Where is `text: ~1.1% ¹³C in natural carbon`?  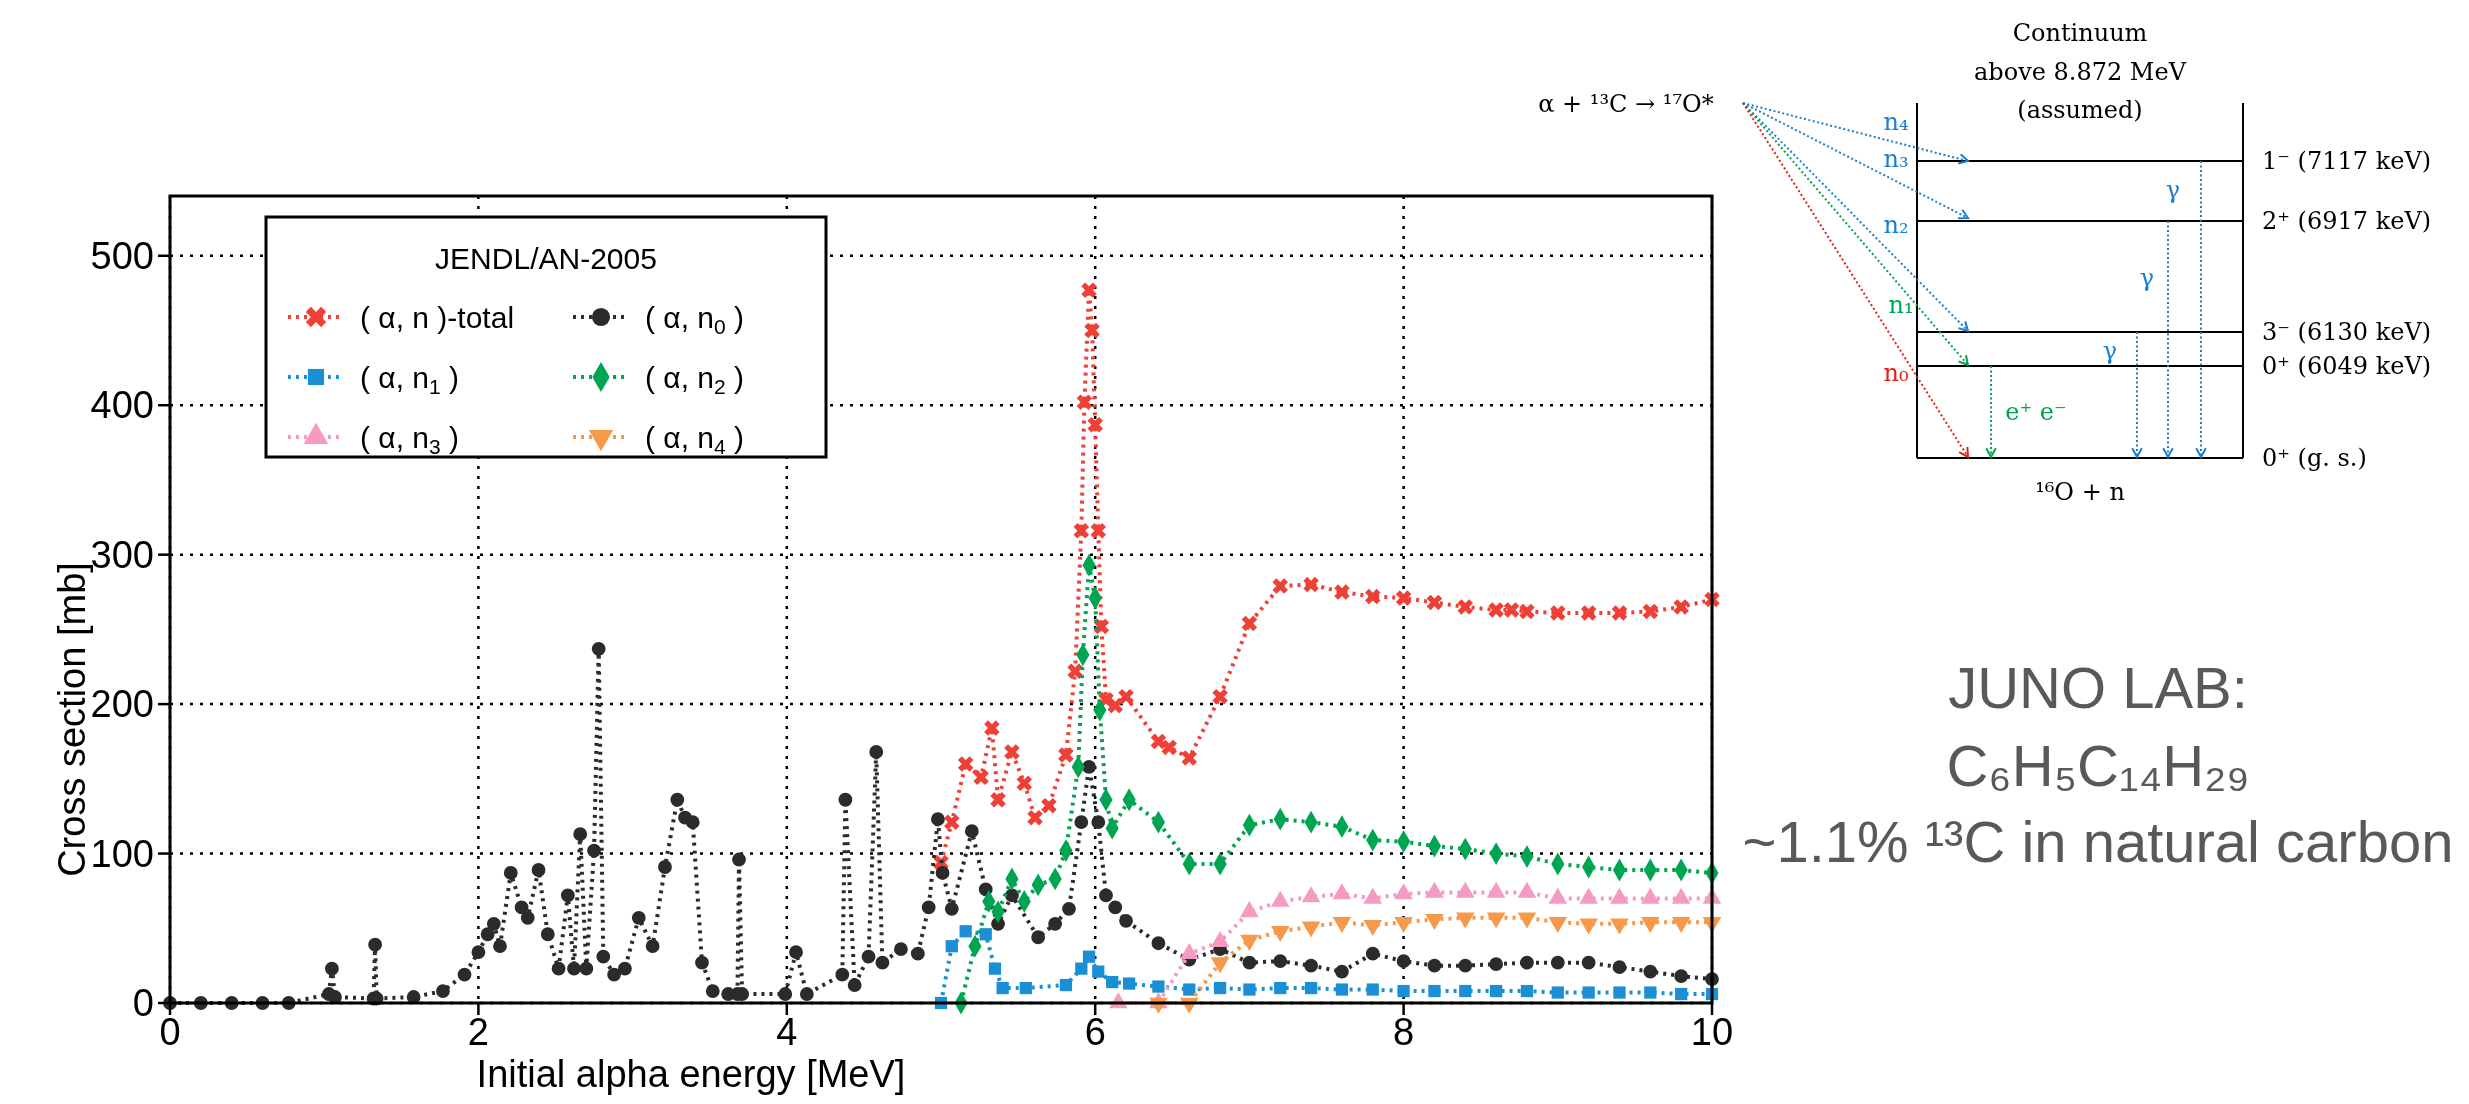
text: ~1.1% ¹³C in natural carbon is located at coordinates (2098, 841).